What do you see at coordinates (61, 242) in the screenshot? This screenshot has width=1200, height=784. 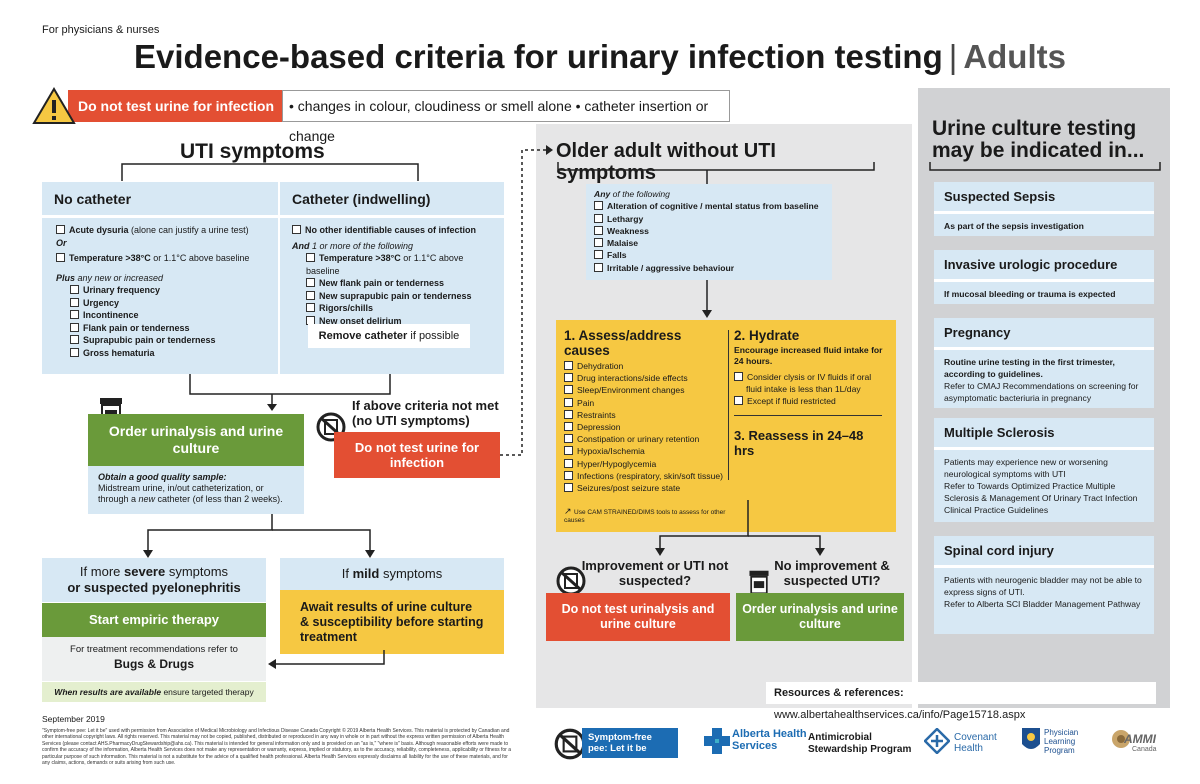 I see `or-label: Or` at bounding box center [61, 242].